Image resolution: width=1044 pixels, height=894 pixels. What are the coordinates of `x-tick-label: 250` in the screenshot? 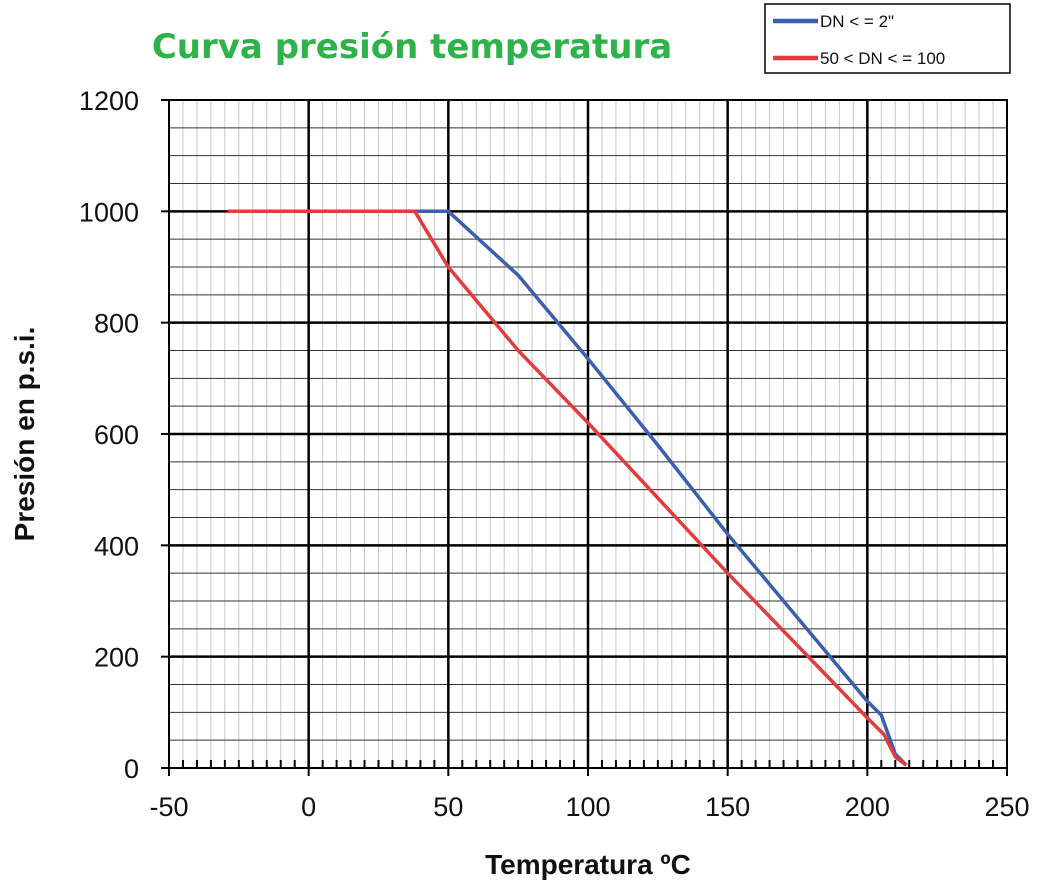 It's located at (1006, 807).